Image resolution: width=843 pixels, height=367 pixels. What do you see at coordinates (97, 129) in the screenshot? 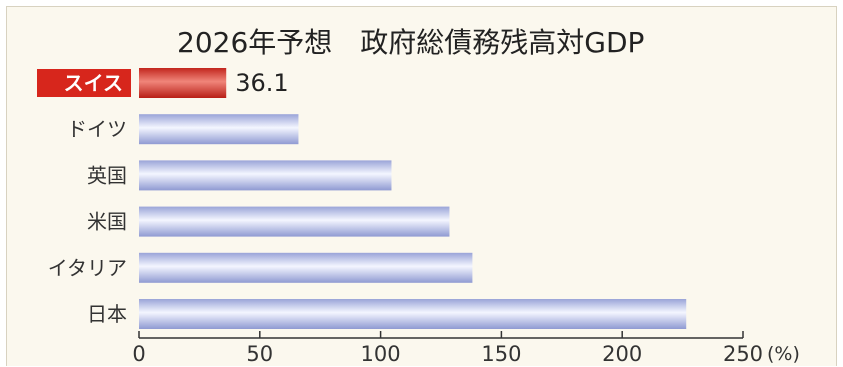
I see `category-label: ドイツ` at bounding box center [97, 129].